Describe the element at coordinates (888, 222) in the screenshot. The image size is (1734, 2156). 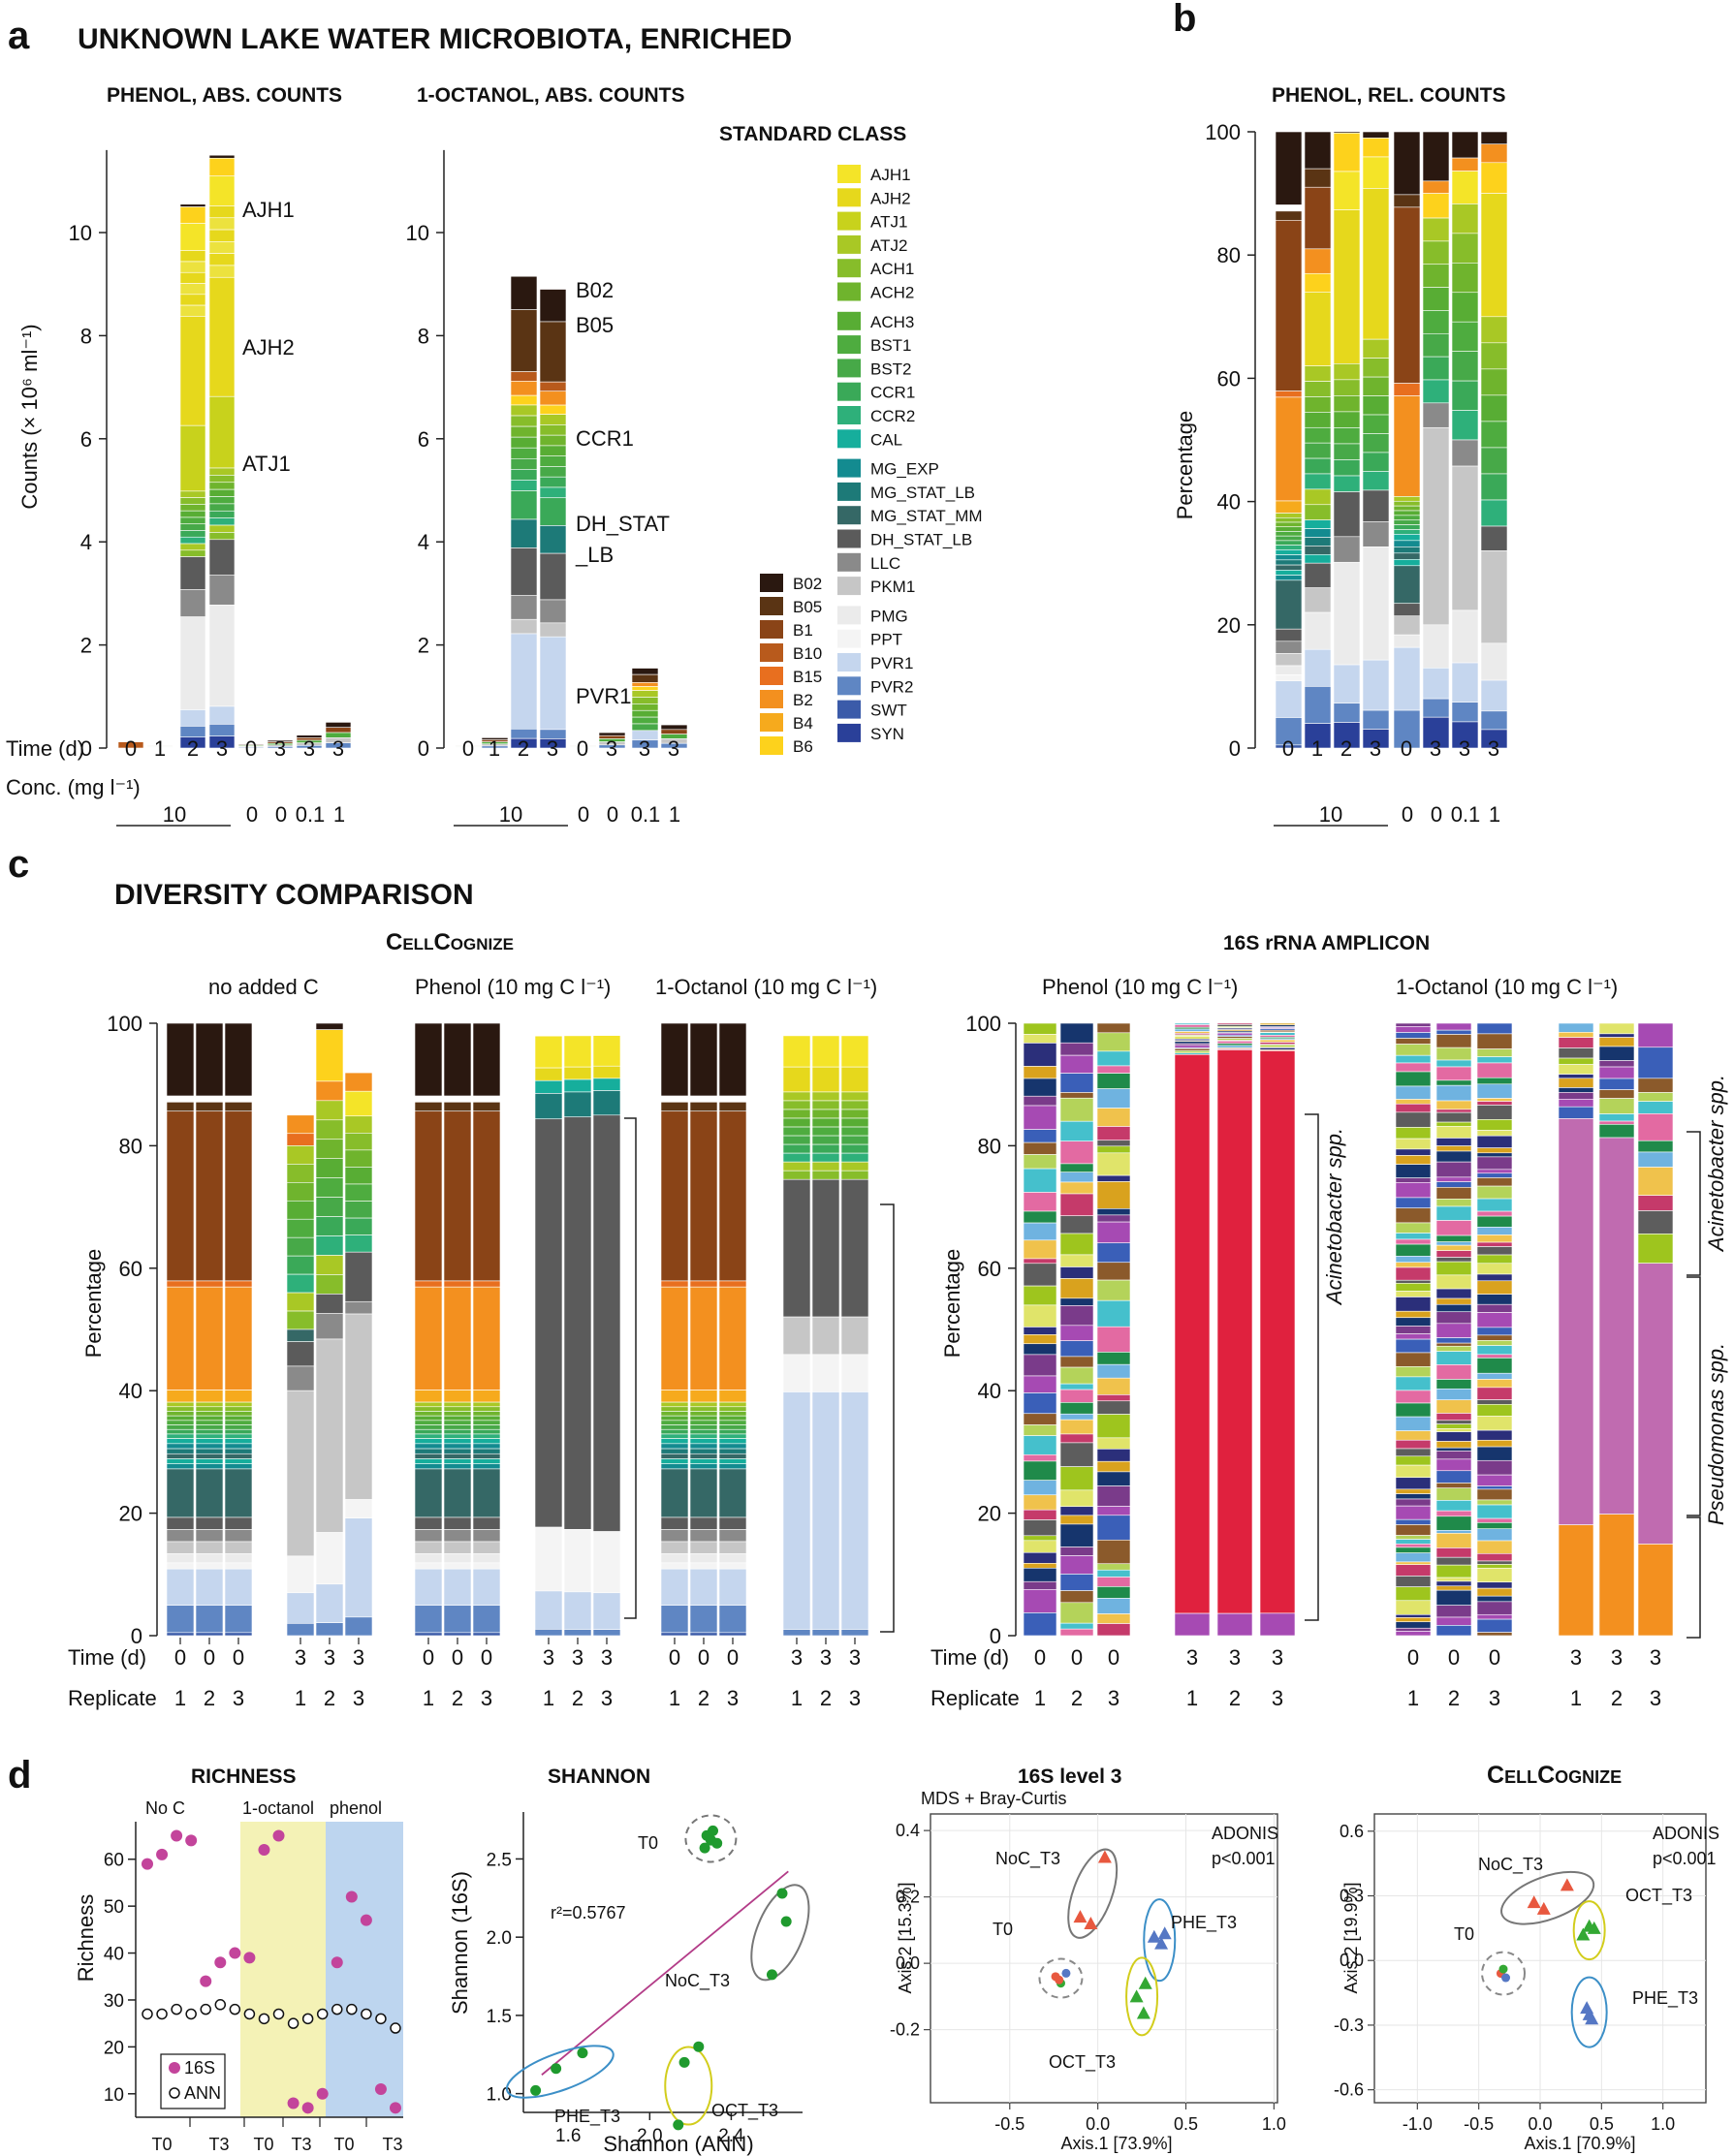
I see `legend-label-atj1: ATJ1` at that location.